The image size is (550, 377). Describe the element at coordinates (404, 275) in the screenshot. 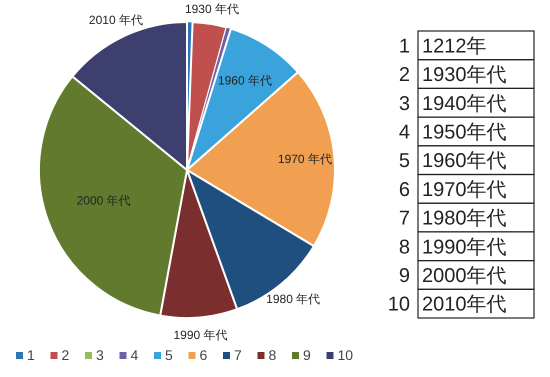

I see `category-label: 9` at that location.